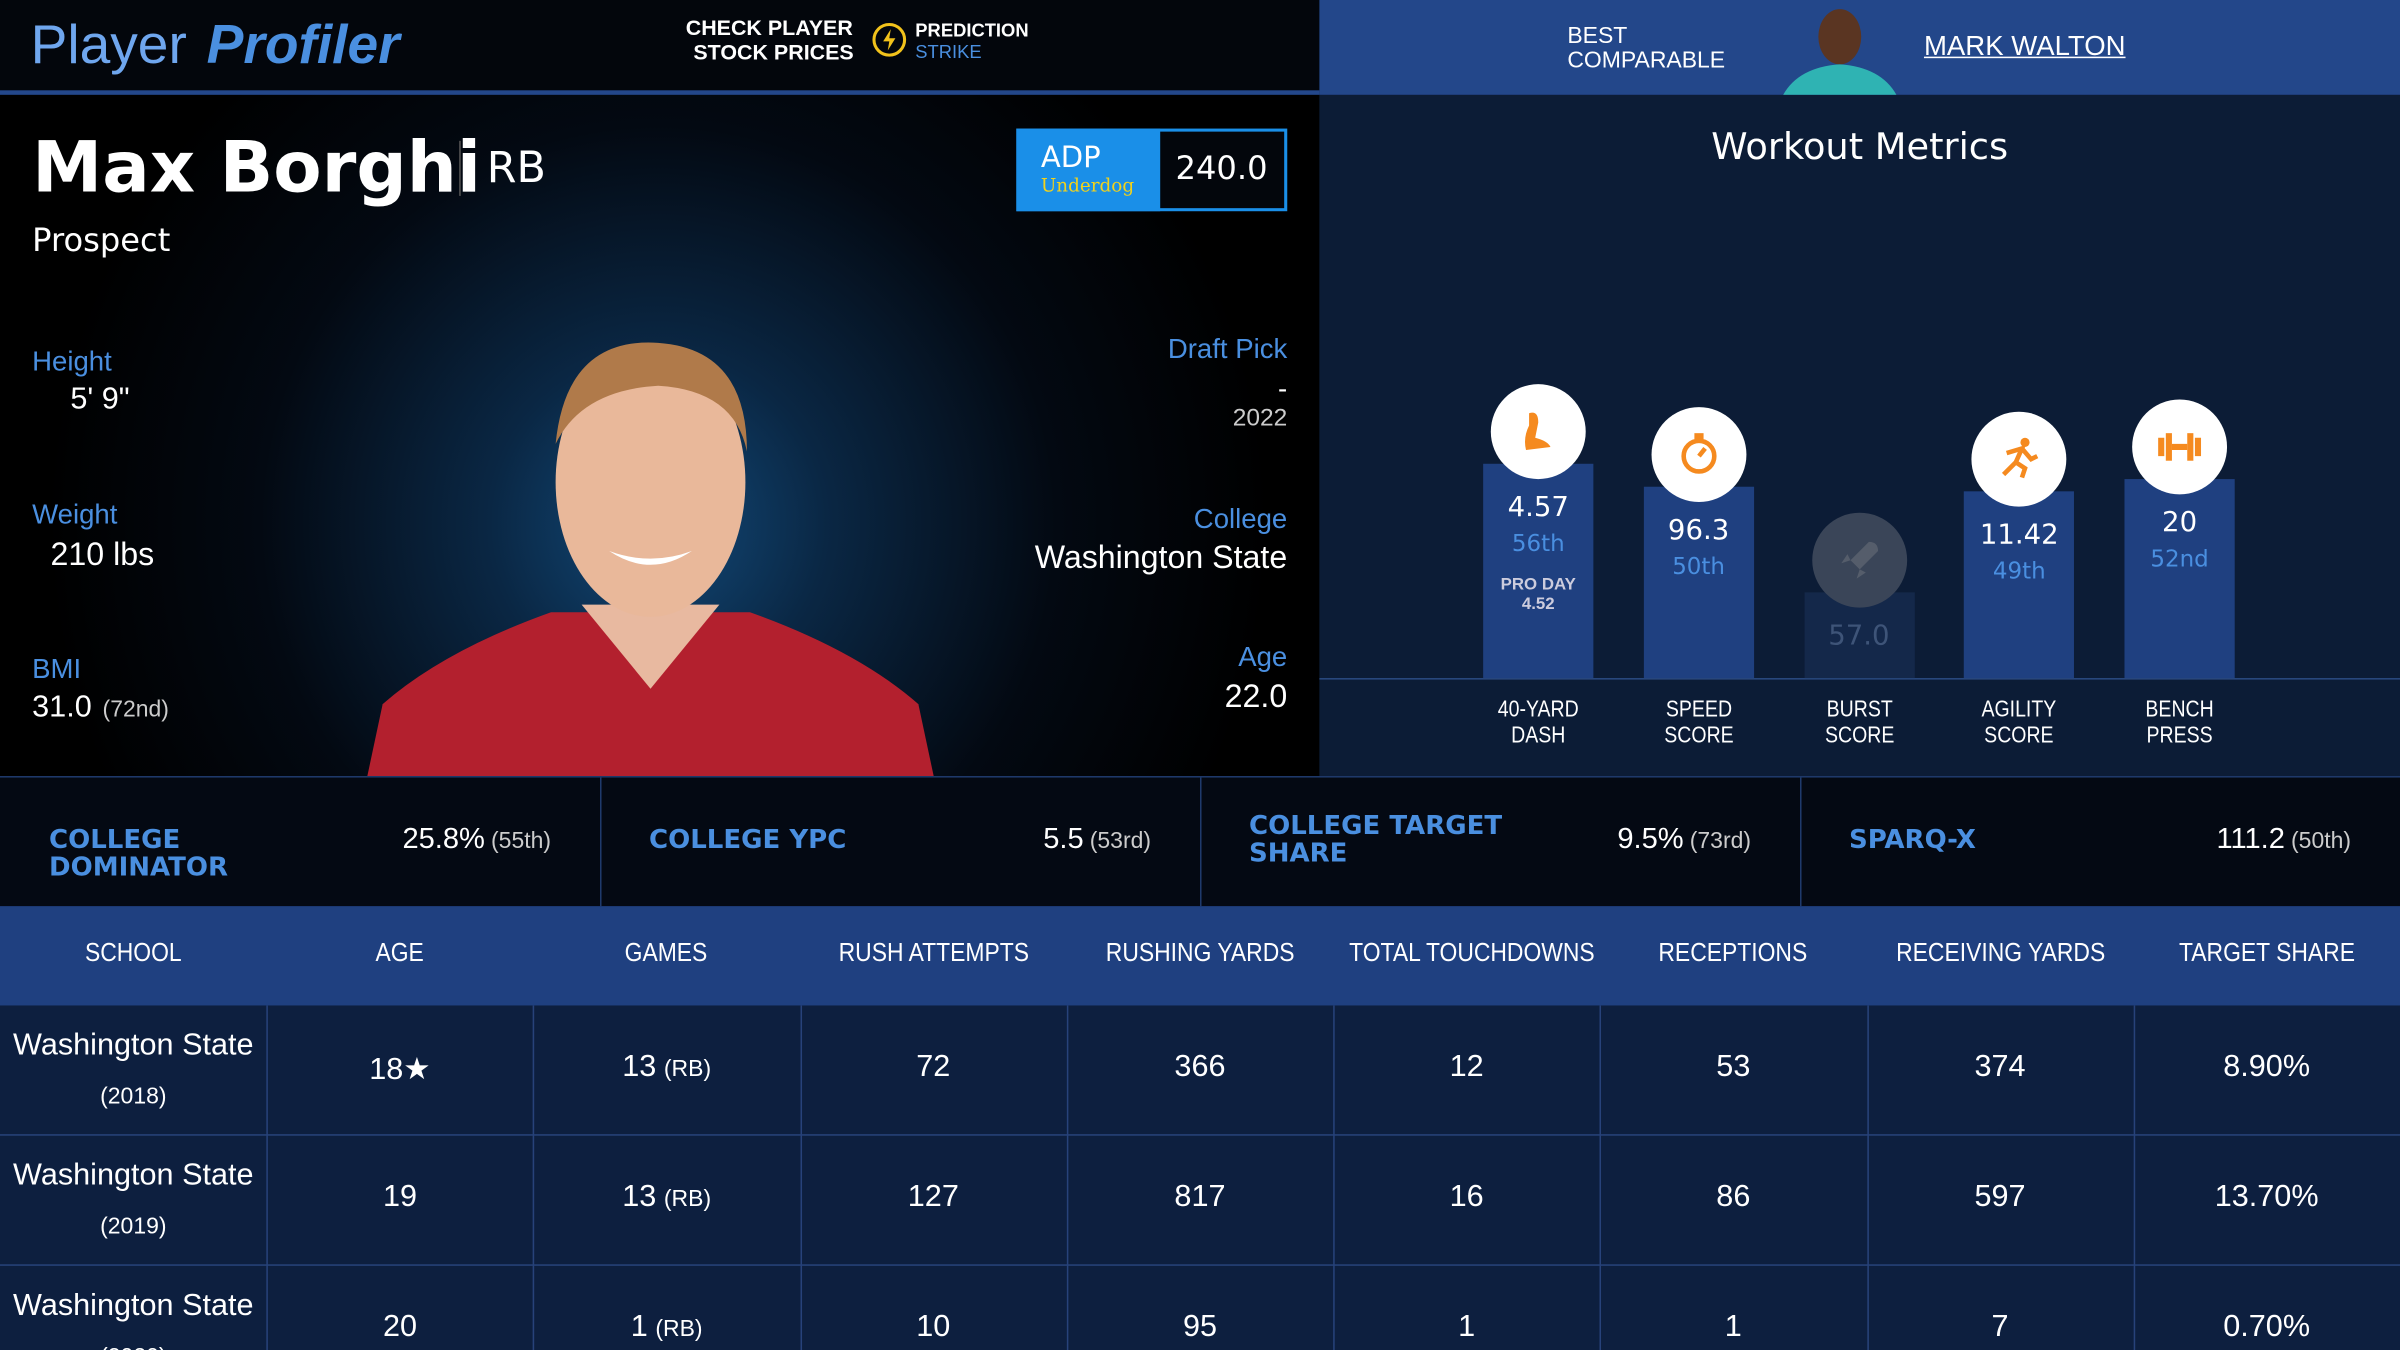  What do you see at coordinates (1240, 519) in the screenshot?
I see `college-label: College` at bounding box center [1240, 519].